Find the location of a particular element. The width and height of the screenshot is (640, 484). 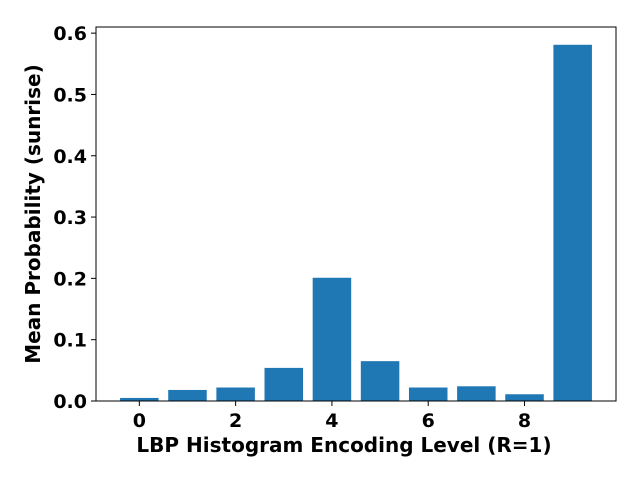

x-axis-ticks: 0 2 4 6 8 is located at coordinates (332, 416).